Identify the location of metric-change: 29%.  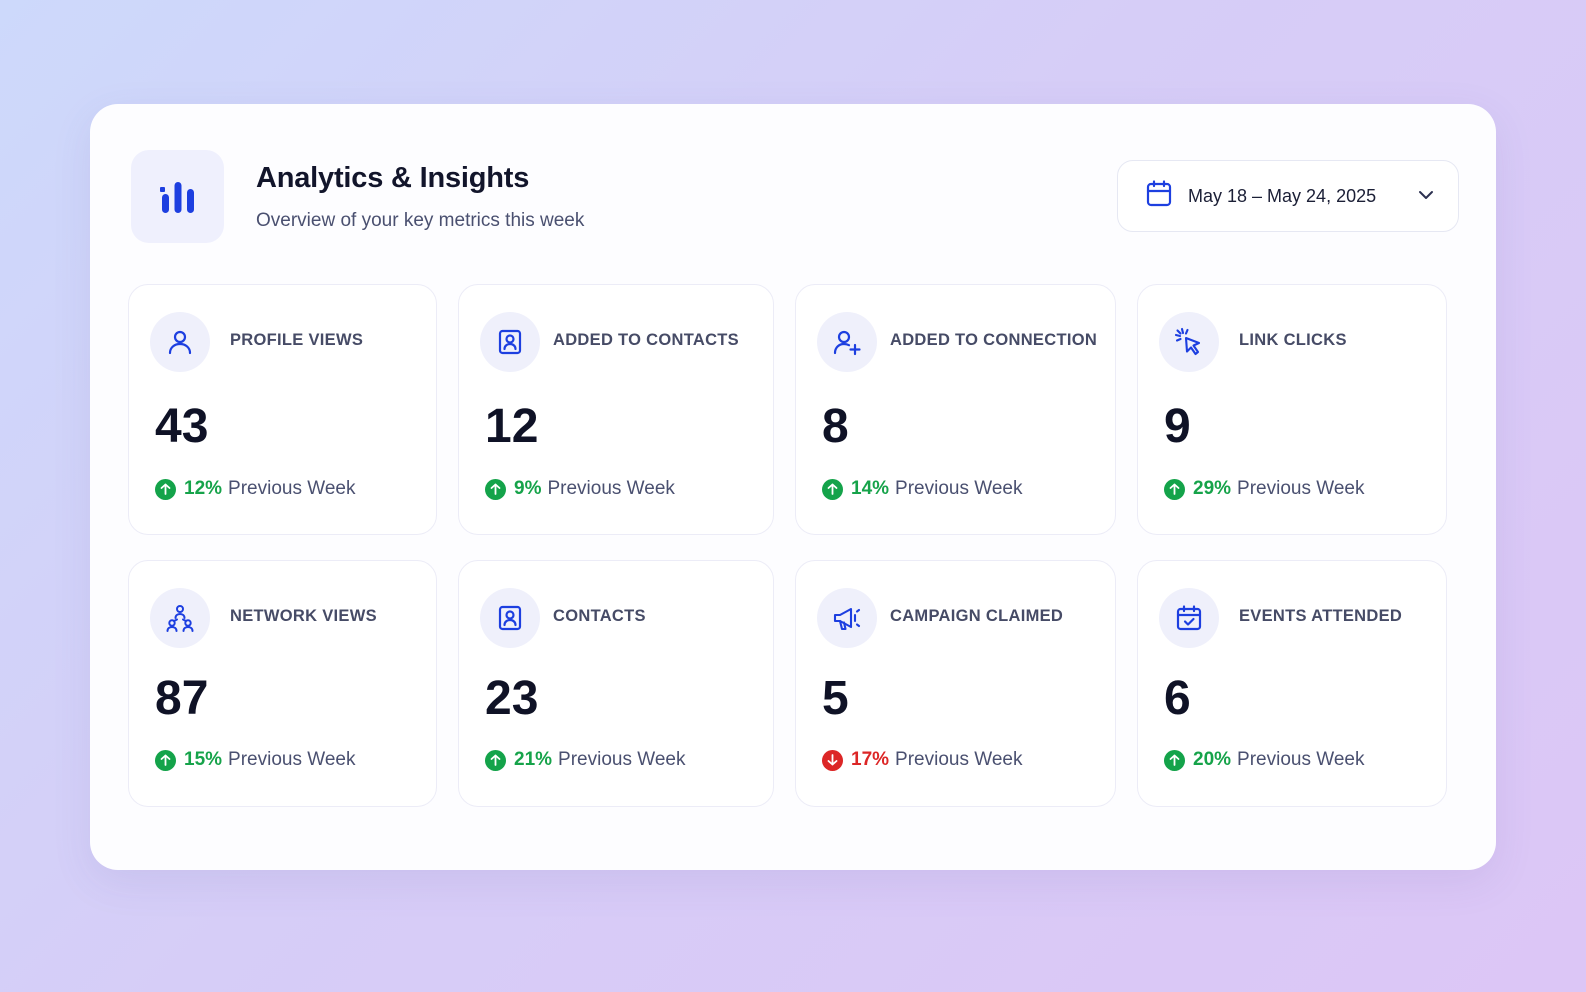
(1212, 488).